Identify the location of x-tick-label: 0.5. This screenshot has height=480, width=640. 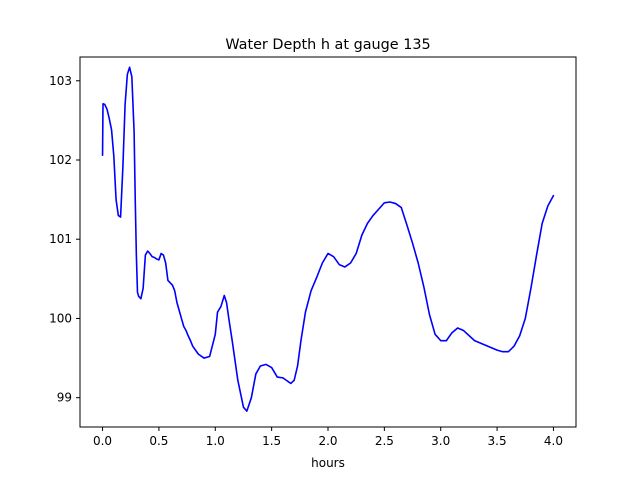
(158, 441).